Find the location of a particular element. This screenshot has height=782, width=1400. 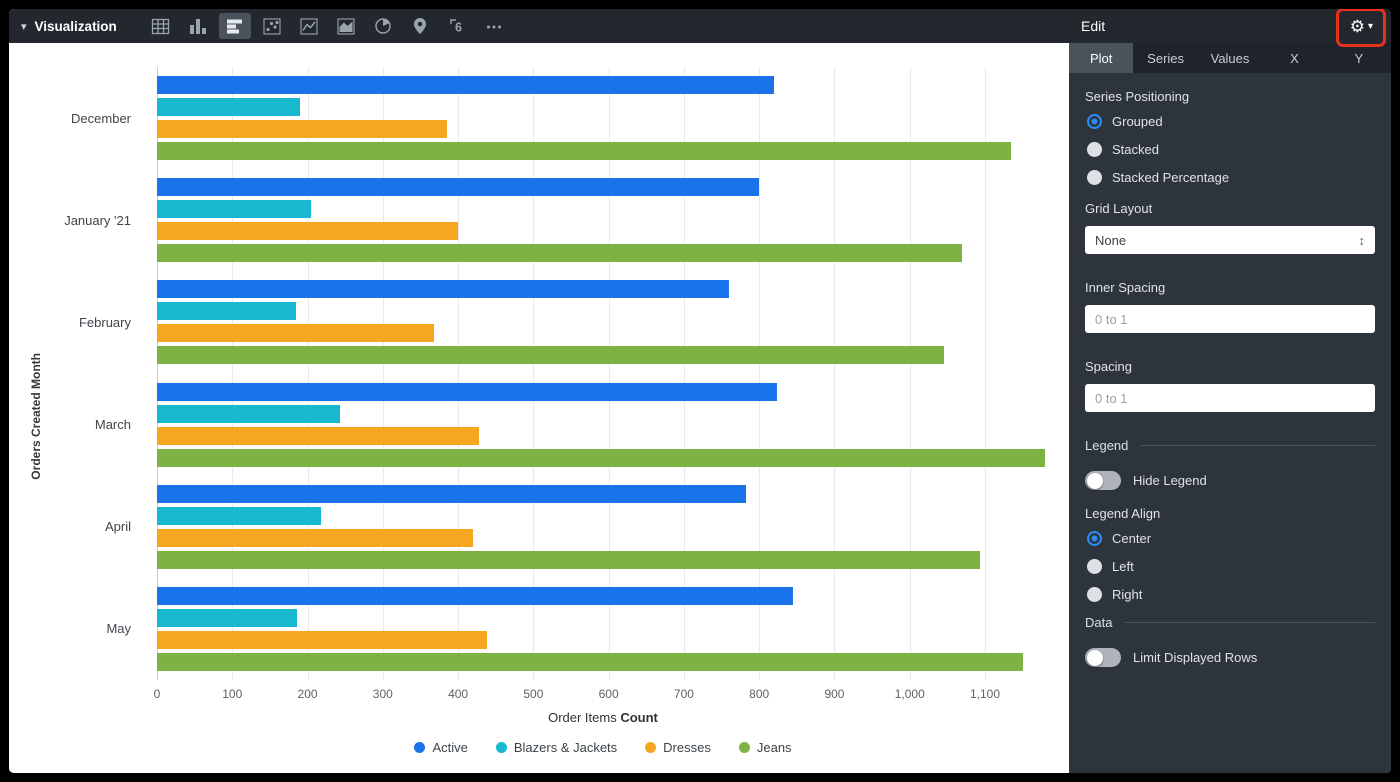

panel-tabs: Plot Series Values X Y is located at coordinates (1230, 58).